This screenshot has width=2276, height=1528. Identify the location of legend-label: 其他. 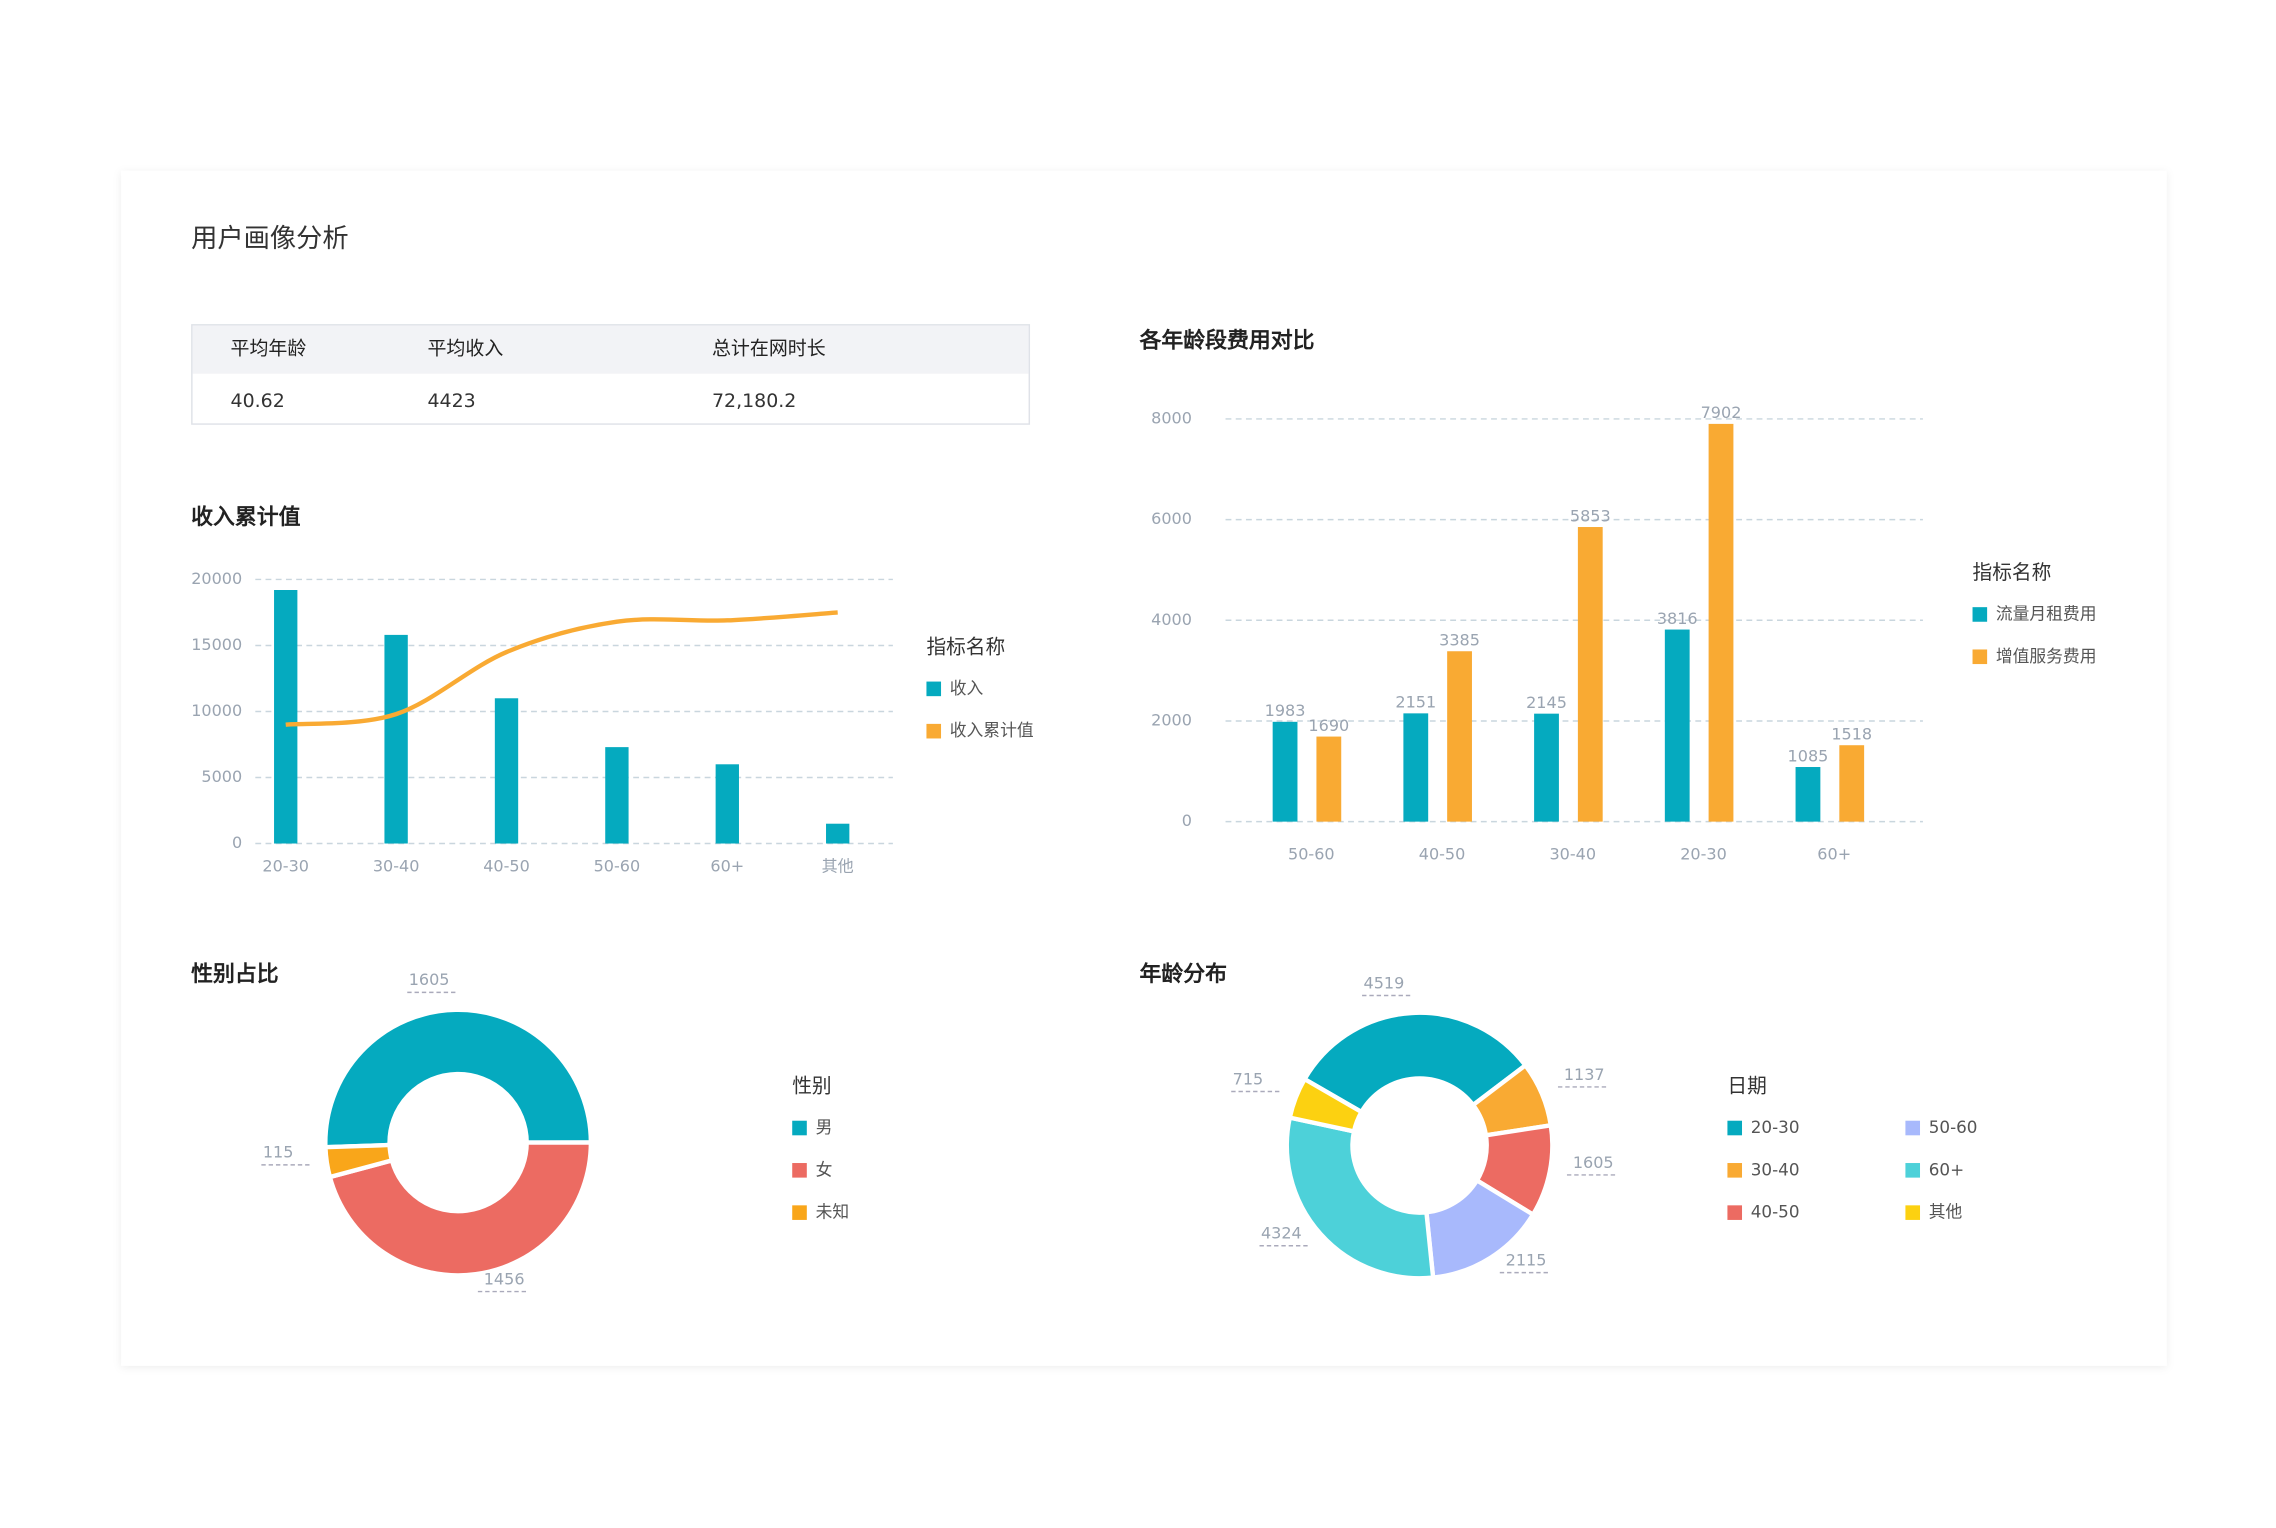
(1946, 1212).